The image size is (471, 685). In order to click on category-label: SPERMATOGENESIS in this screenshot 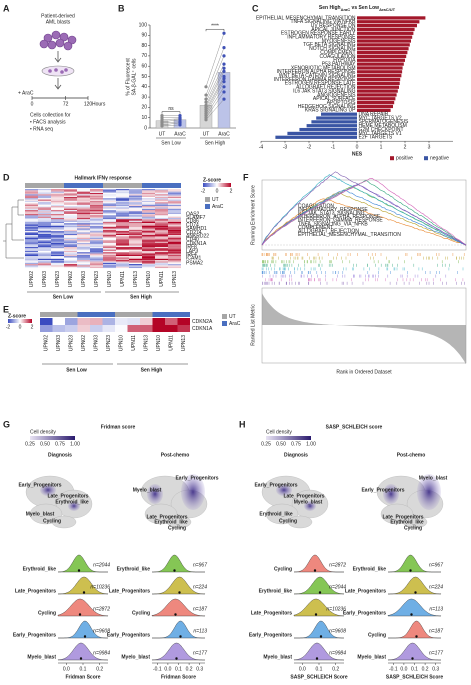, I will do `click(384, 122)`.